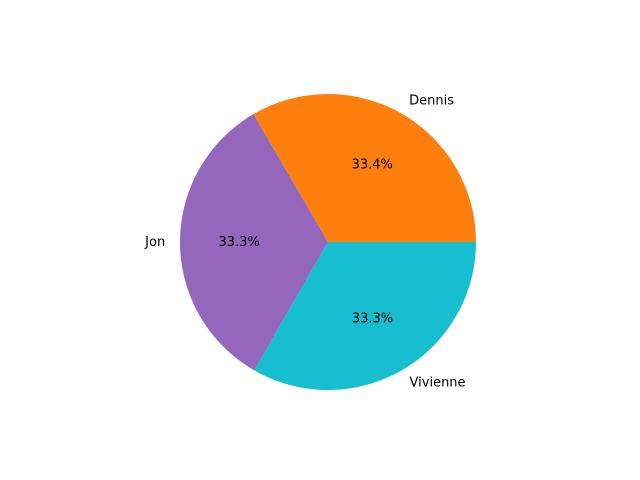 Image resolution: width=640 pixels, height=480 pixels. Describe the element at coordinates (431, 100) in the screenshot. I see `slice-label-dennis: Dennis` at that location.